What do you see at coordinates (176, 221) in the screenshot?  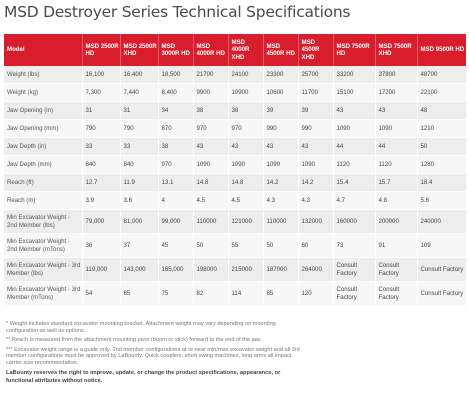 I see `table-cell: 99,000` at bounding box center [176, 221].